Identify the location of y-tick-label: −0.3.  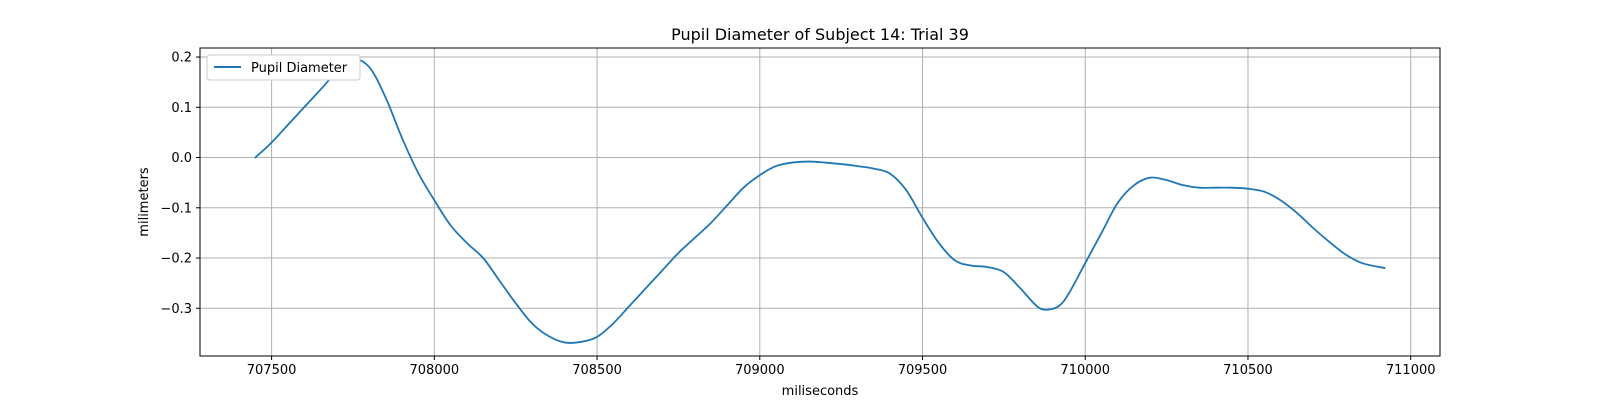
(176, 309).